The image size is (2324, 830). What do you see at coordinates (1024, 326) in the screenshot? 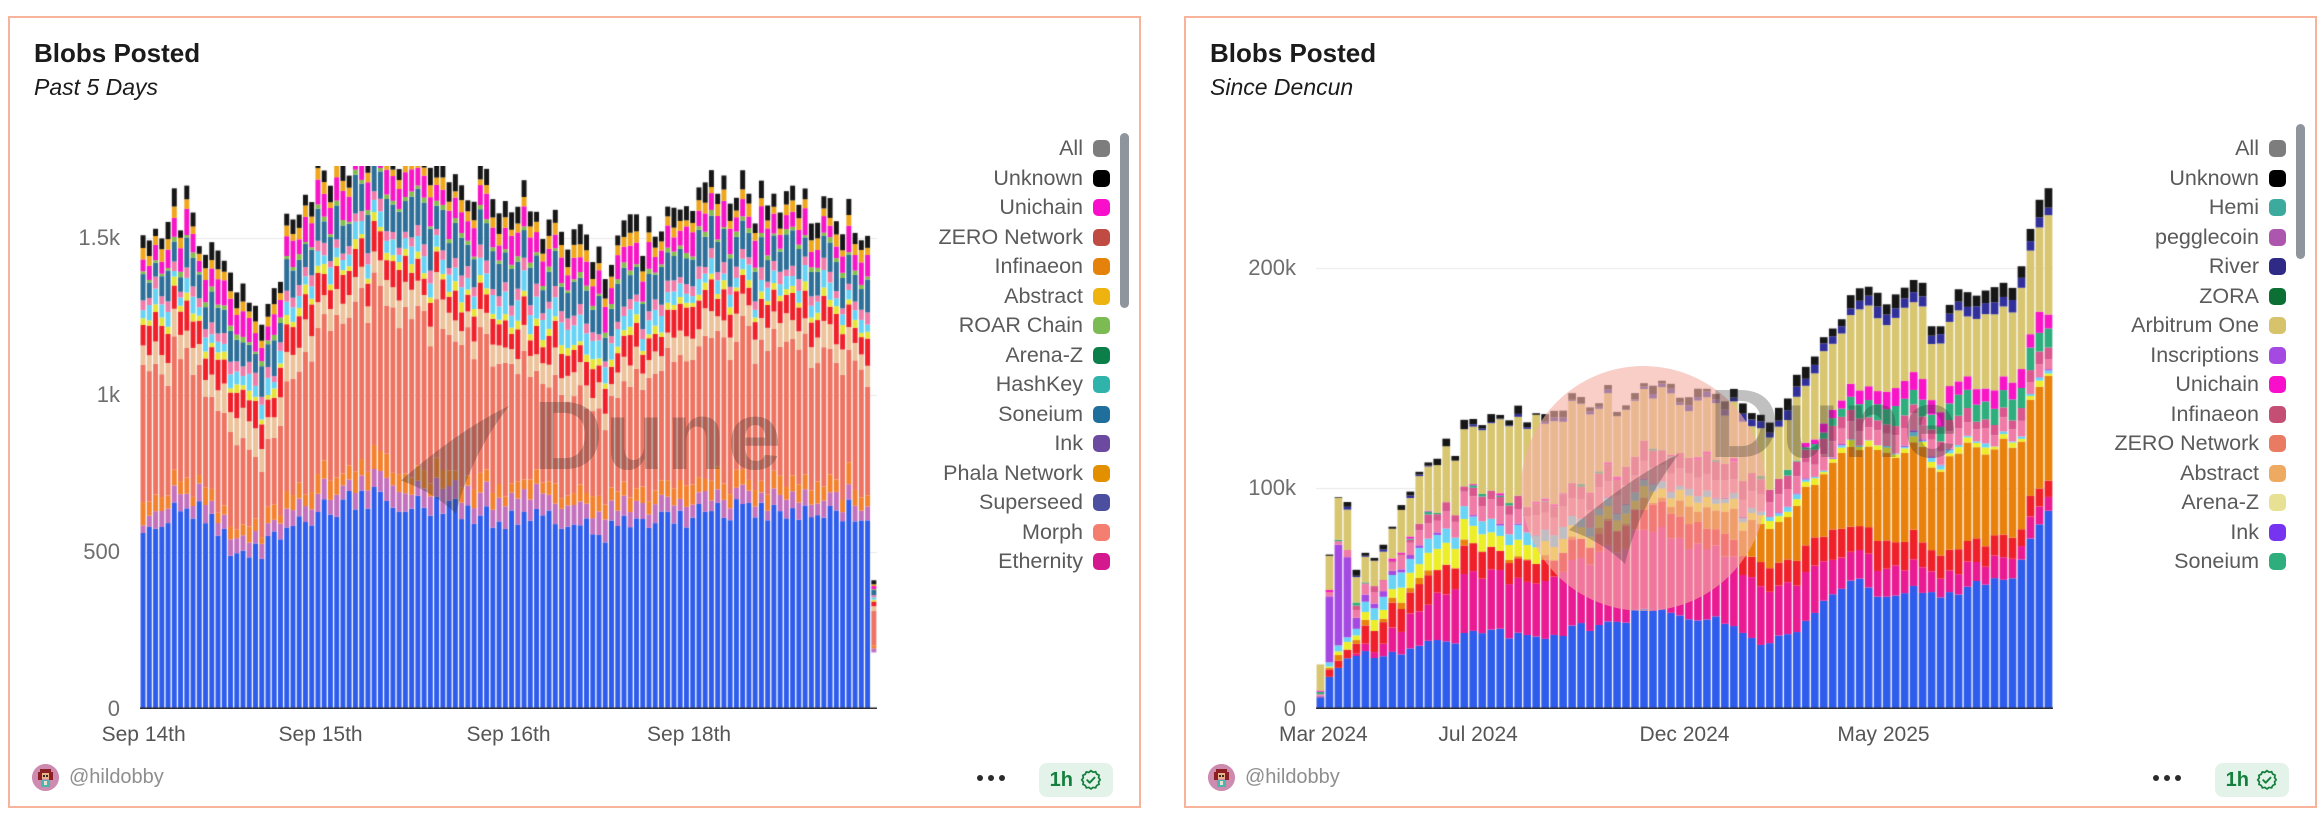
I see `legend-item-roar-chain: ROAR Chain` at bounding box center [1024, 326].